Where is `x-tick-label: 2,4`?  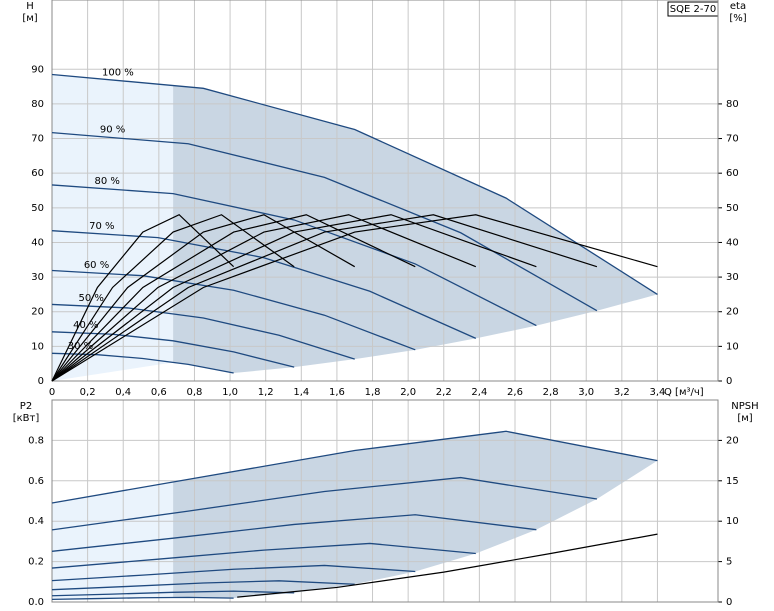
x-tick-label: 2,4 is located at coordinates (479, 392).